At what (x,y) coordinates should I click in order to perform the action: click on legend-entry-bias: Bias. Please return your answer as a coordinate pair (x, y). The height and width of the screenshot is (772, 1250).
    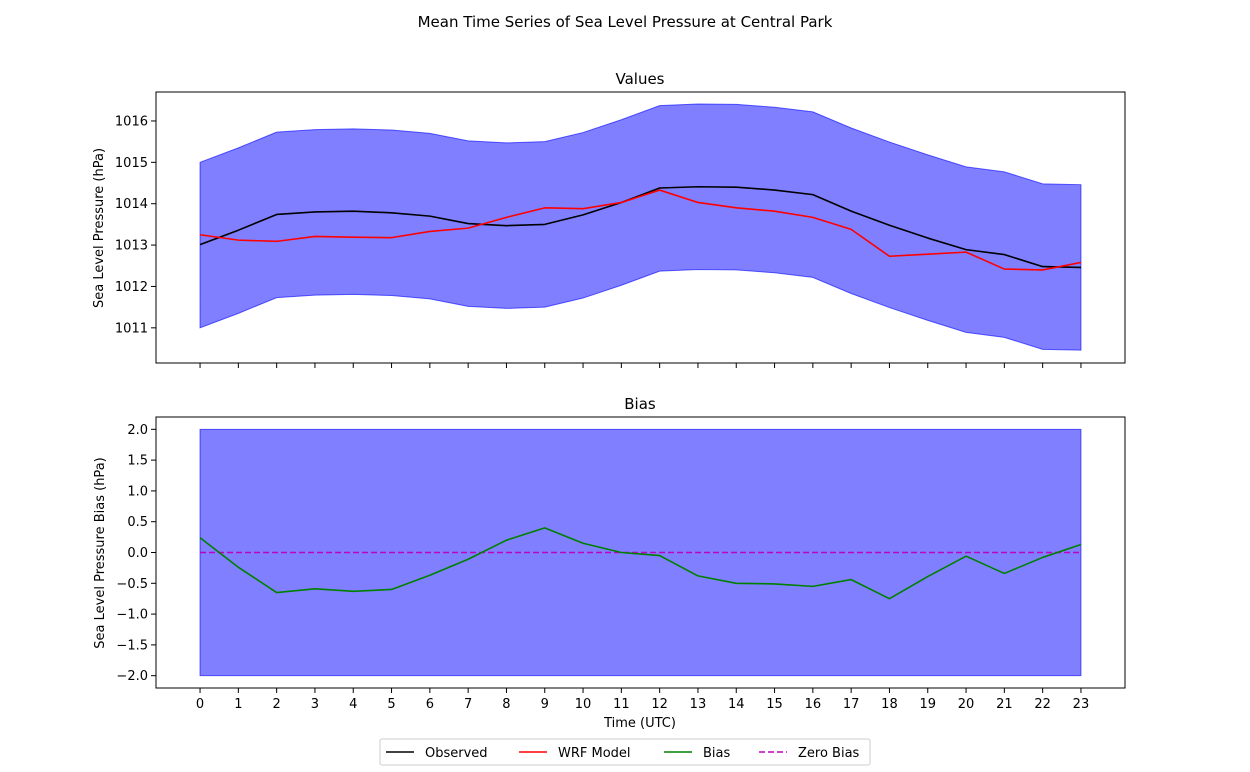
    Looking at the image, I should click on (697, 753).